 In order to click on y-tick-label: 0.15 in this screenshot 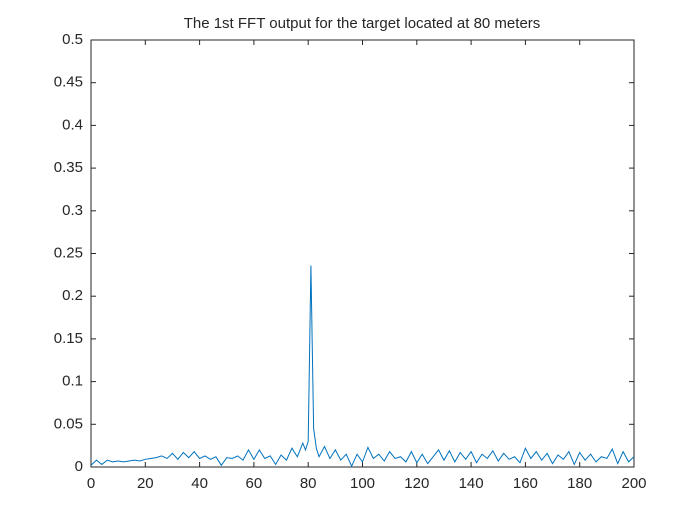, I will do `click(68, 338)`.